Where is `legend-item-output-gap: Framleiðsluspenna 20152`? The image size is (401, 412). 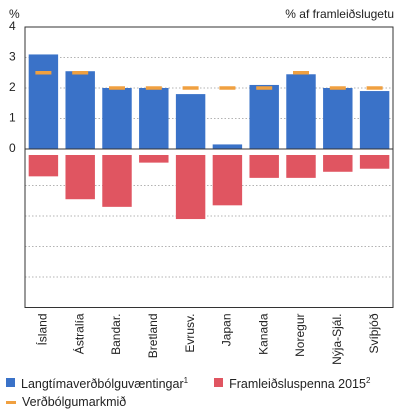 legend-item-output-gap: Framleiðsluspenna 20152 is located at coordinates (292, 382).